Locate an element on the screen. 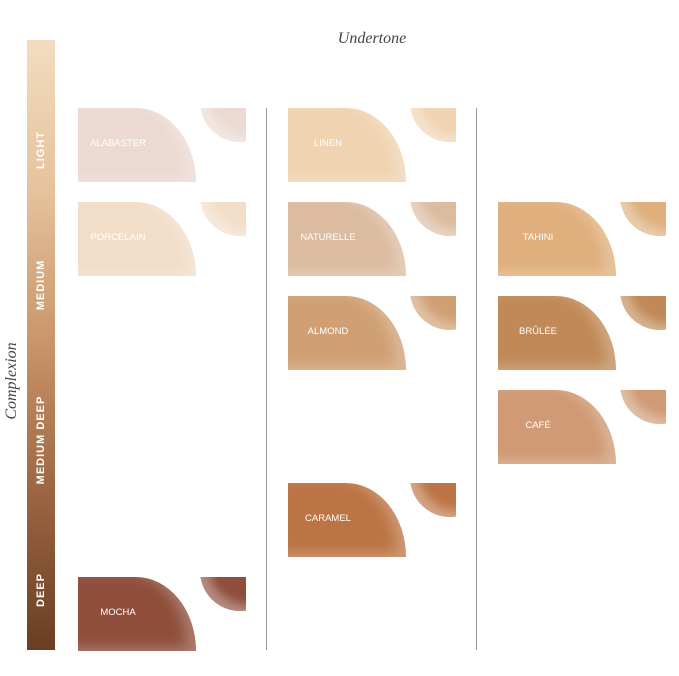 The height and width of the screenshot is (676, 679). shade-name: NATURELLE is located at coordinates (328, 237).